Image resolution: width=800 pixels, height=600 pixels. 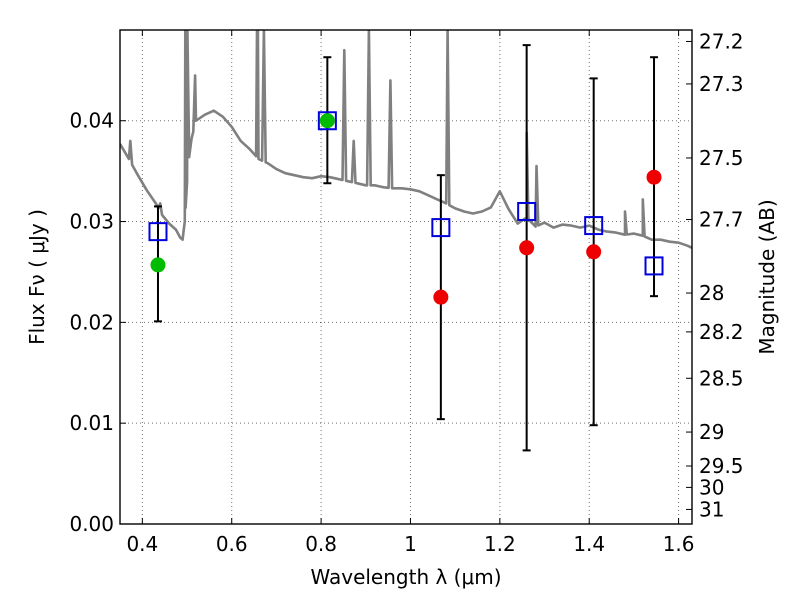 What do you see at coordinates (321, 544) in the screenshot?
I see `x-tick-label: 0.8` at bounding box center [321, 544].